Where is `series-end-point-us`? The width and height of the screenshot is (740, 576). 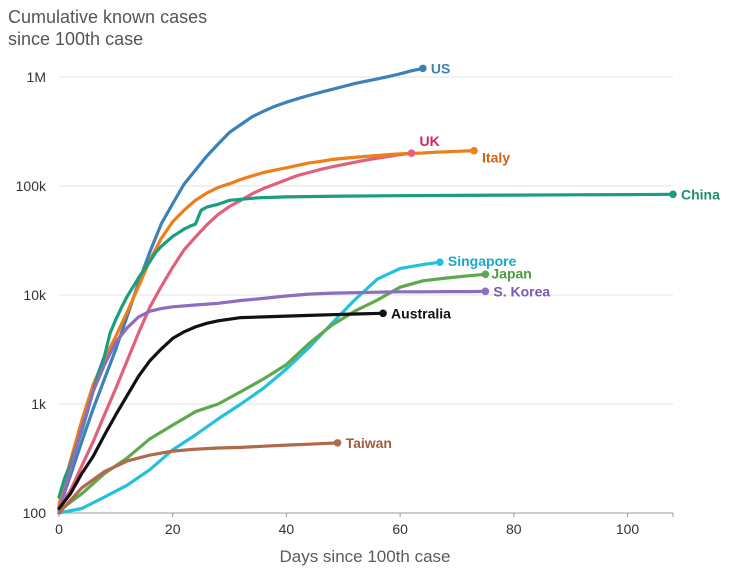 series-end-point-us is located at coordinates (423, 68).